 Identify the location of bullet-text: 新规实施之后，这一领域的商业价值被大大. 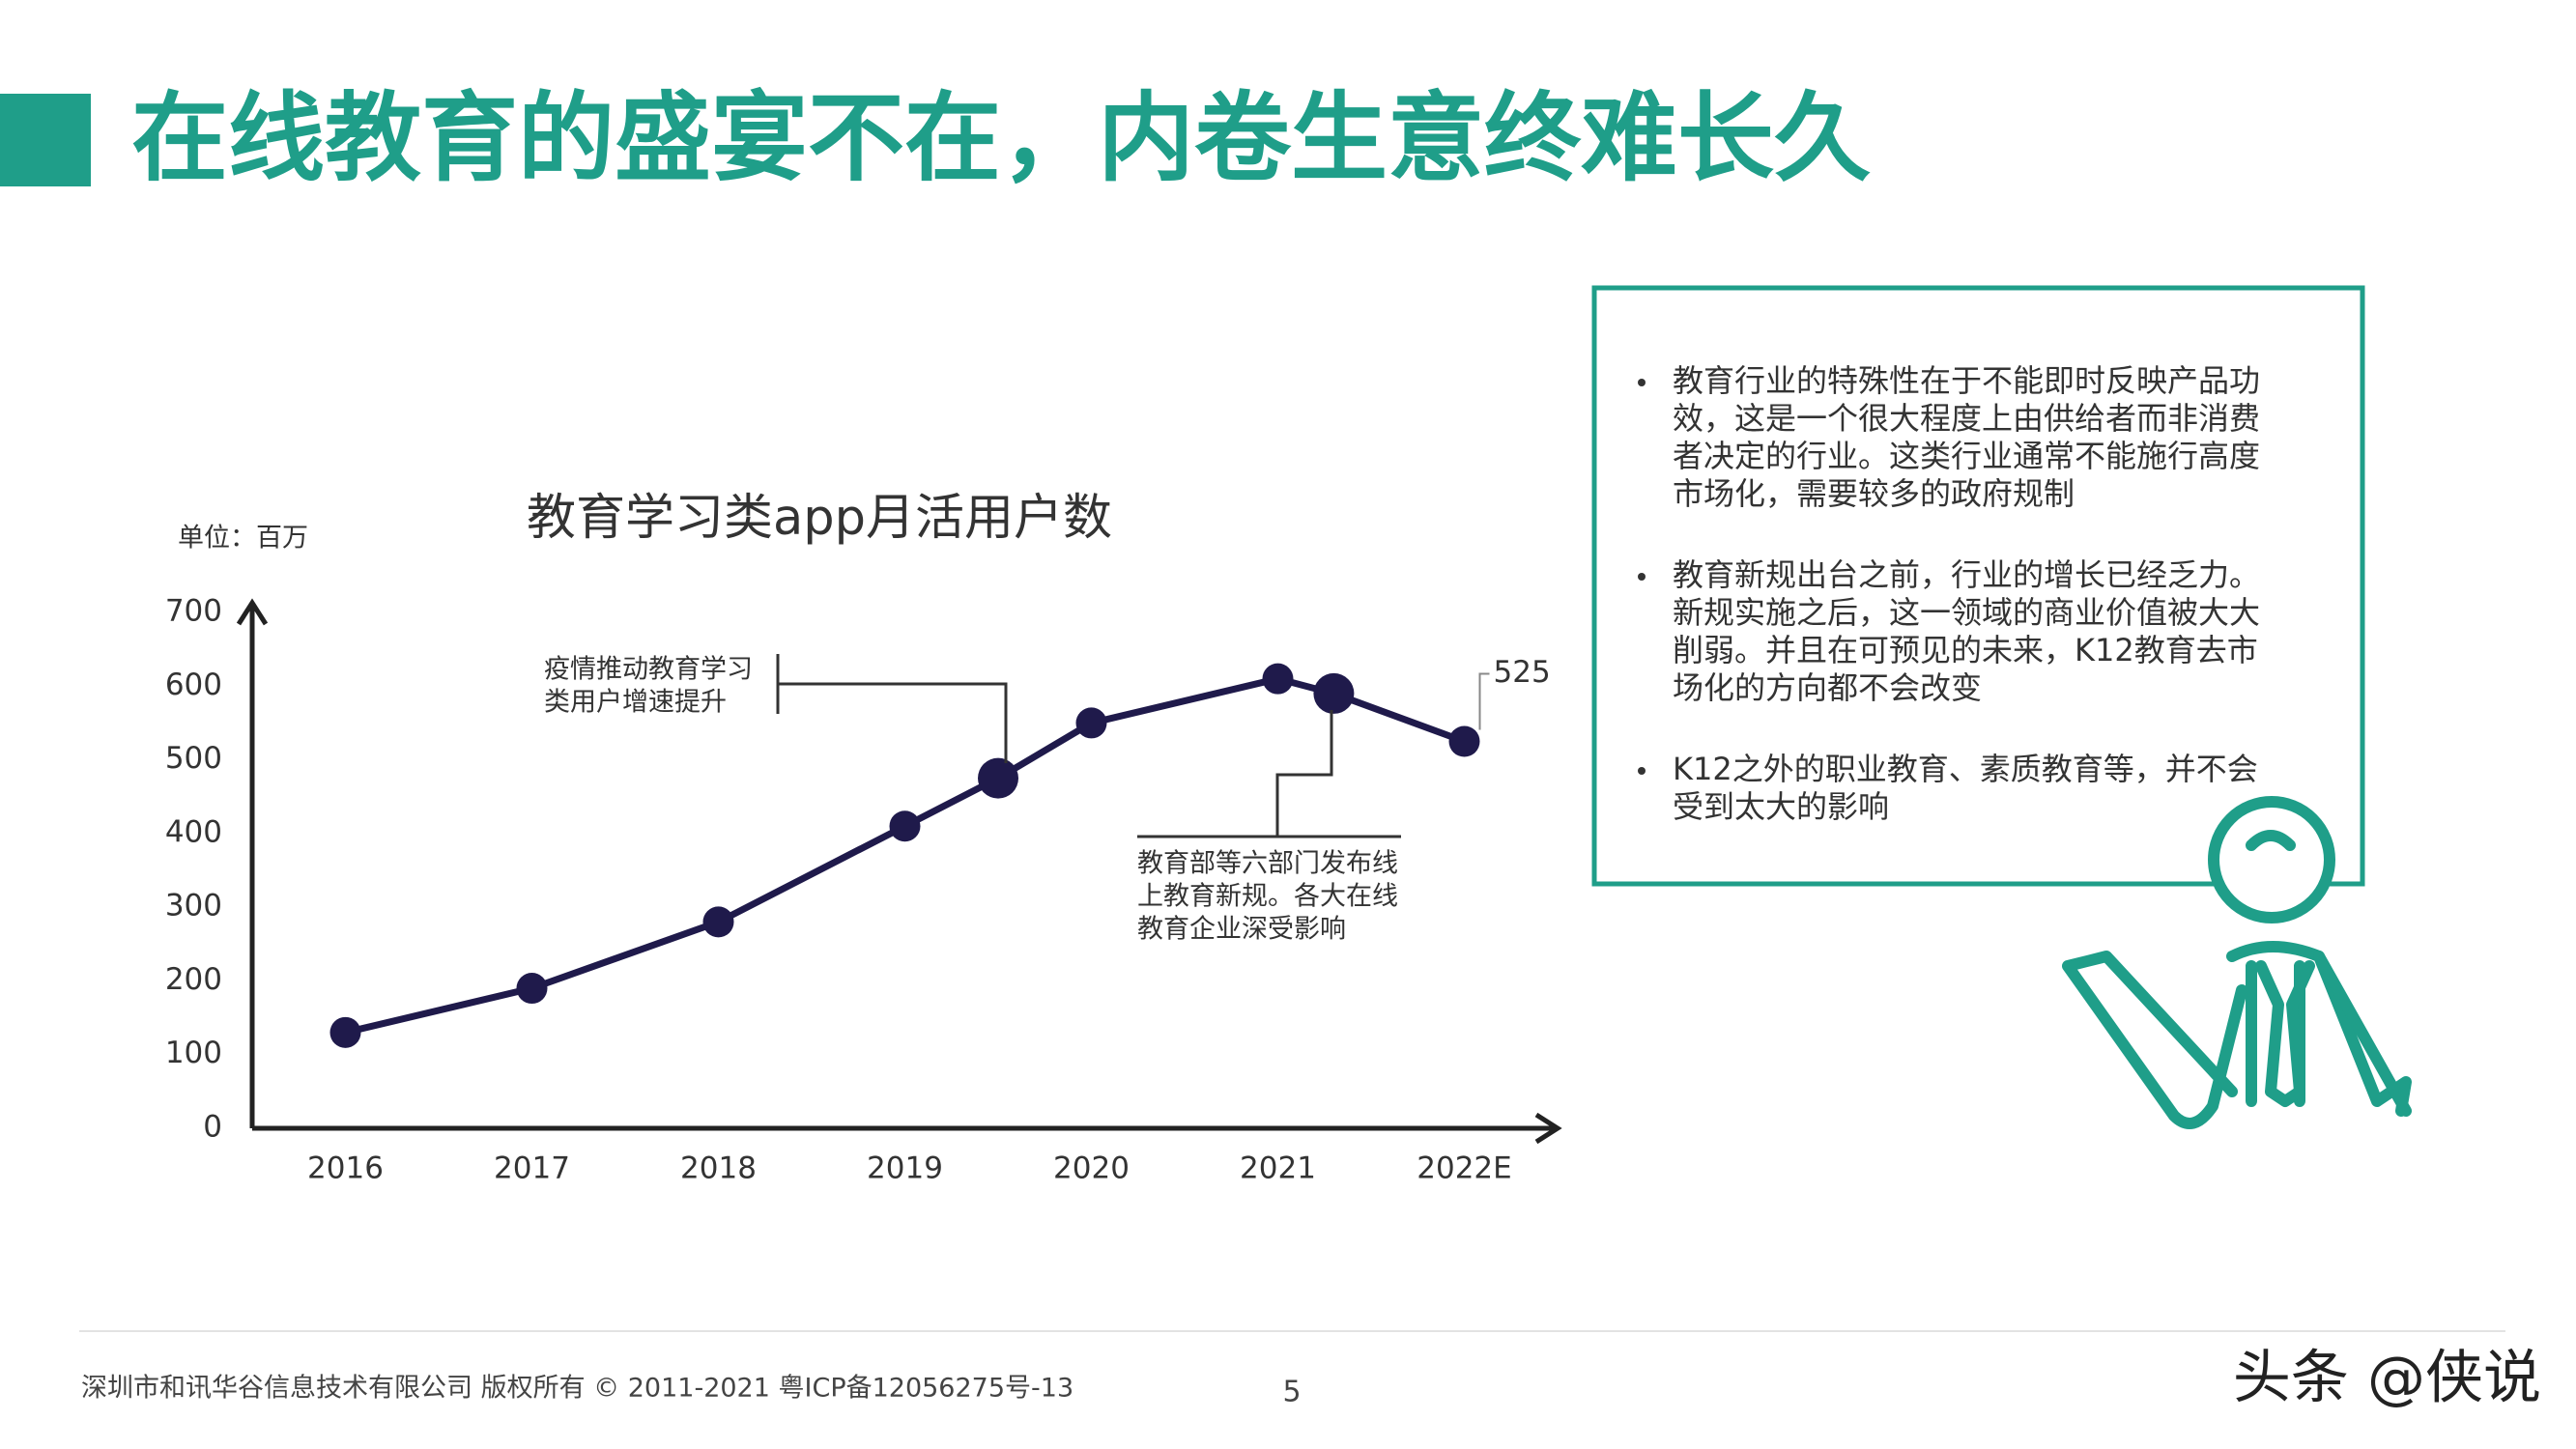
(1967, 612).